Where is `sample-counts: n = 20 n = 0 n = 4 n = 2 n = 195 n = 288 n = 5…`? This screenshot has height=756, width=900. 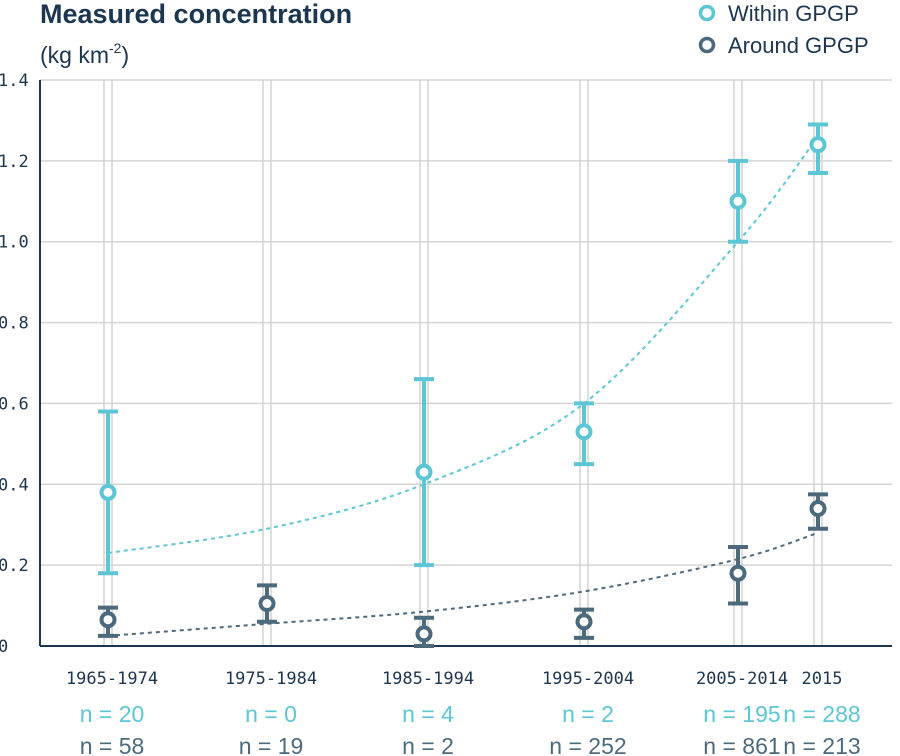 sample-counts: n = 20 n = 0 n = 4 n = 2 n = 195 n = 288 n = 5… is located at coordinates (470, 728).